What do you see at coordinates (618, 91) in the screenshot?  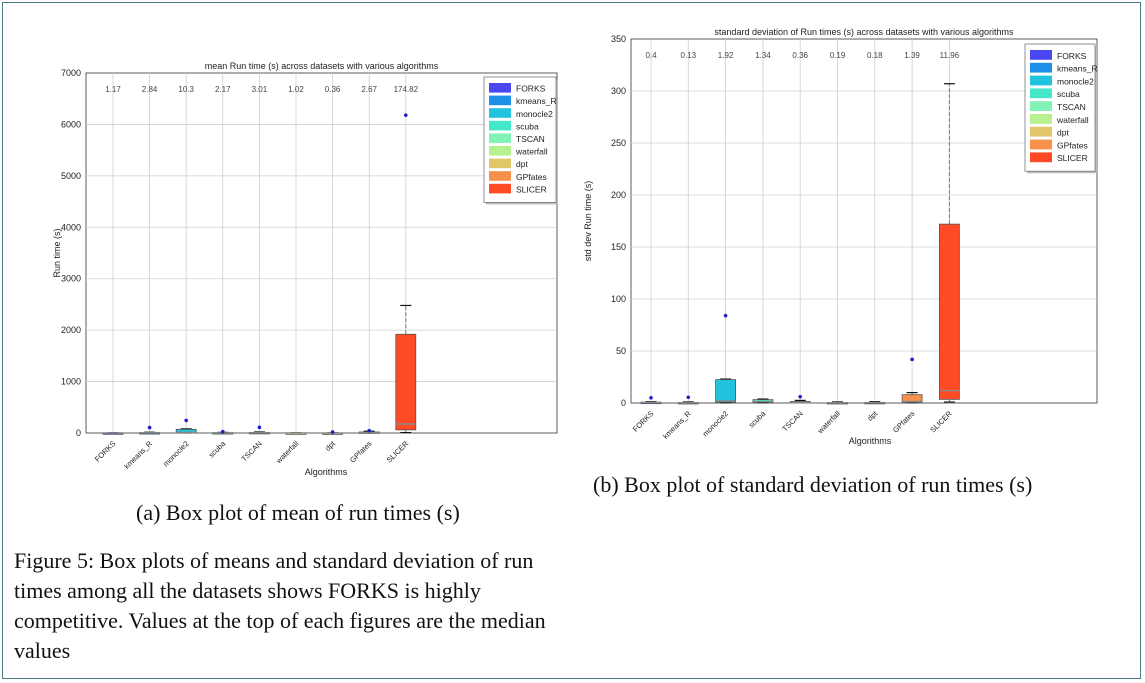 I see `y-tick-label: 300` at bounding box center [618, 91].